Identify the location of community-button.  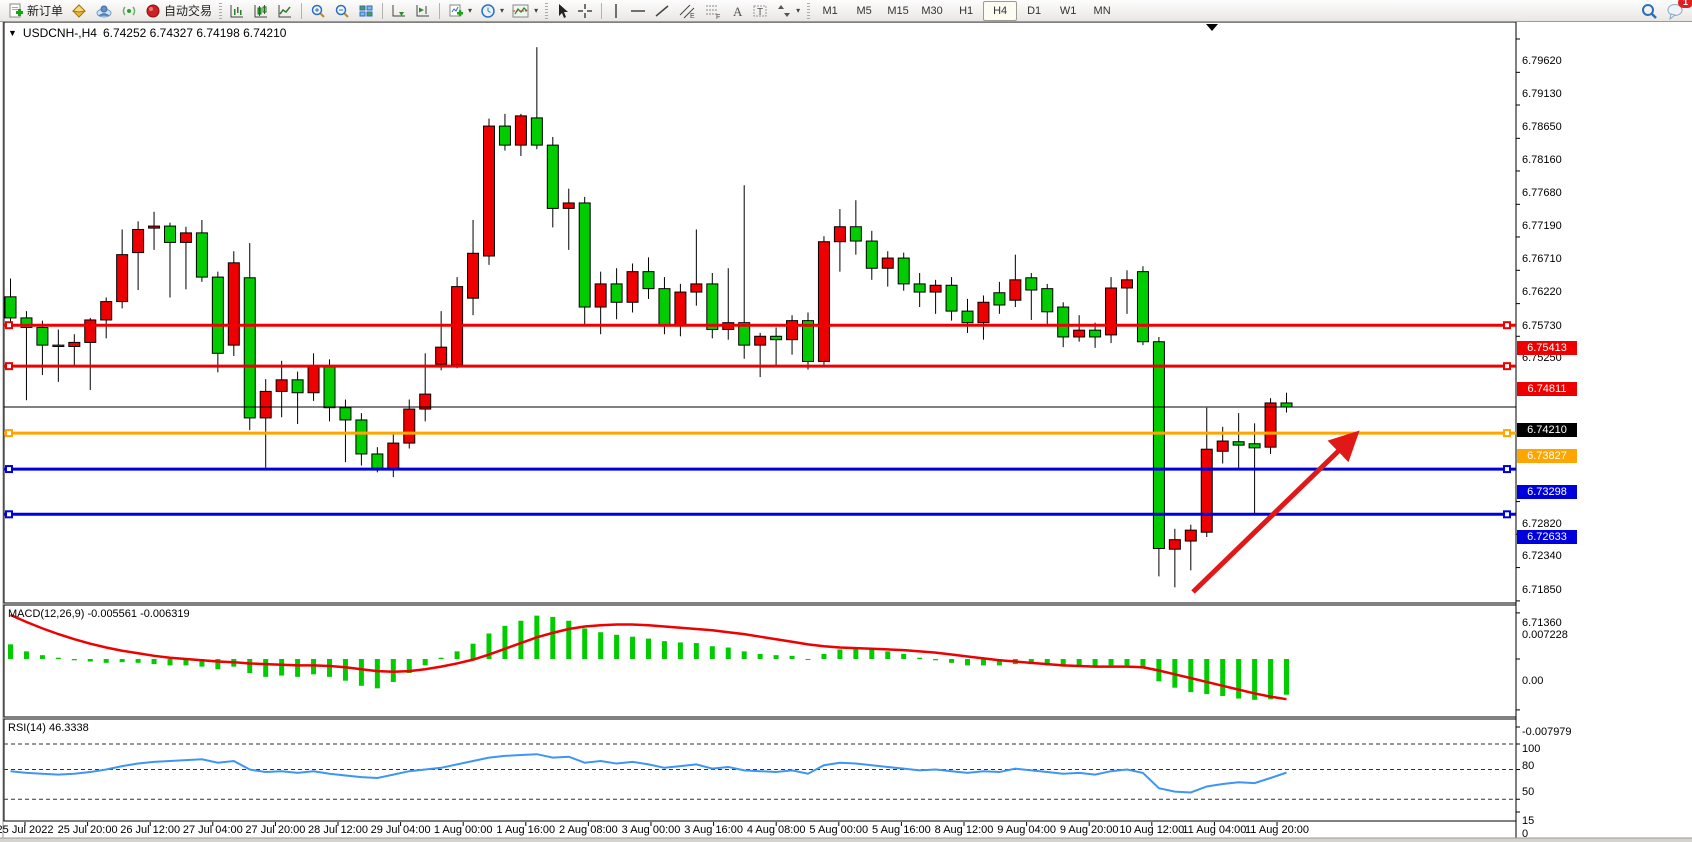
(104, 11).